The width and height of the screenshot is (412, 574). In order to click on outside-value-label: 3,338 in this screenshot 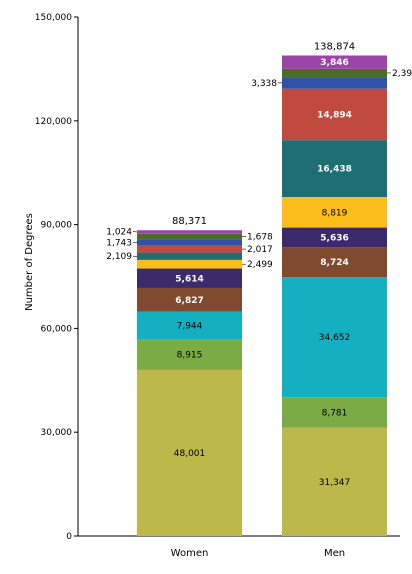, I will do `click(264, 84)`.